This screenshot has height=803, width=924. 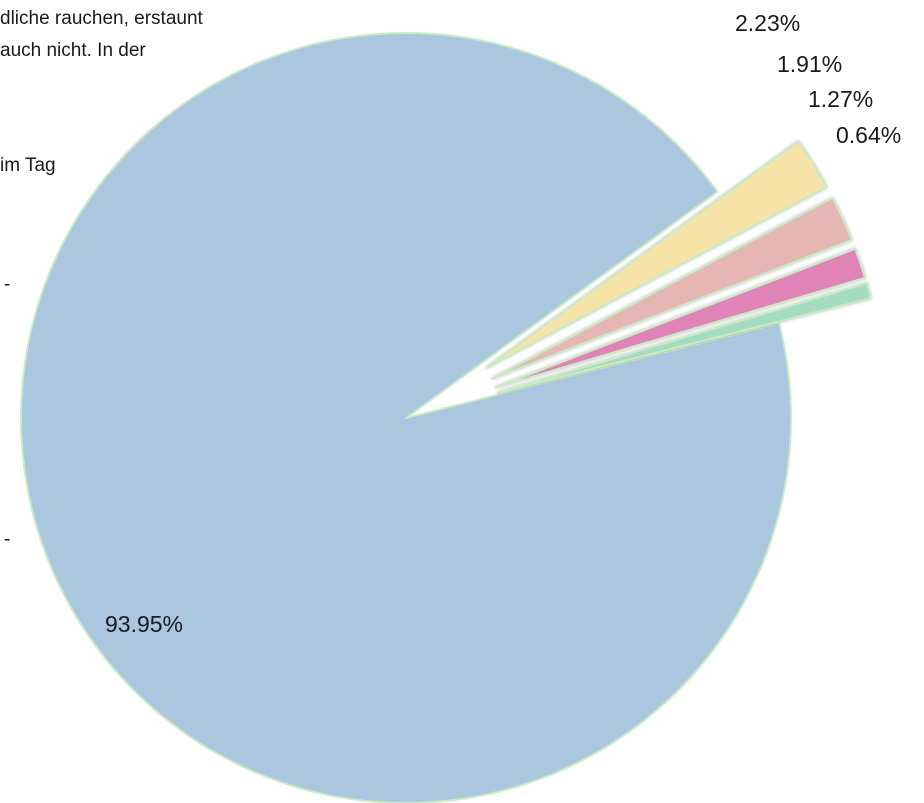 I want to click on slice-label-4: 1.27%, so click(x=840, y=99).